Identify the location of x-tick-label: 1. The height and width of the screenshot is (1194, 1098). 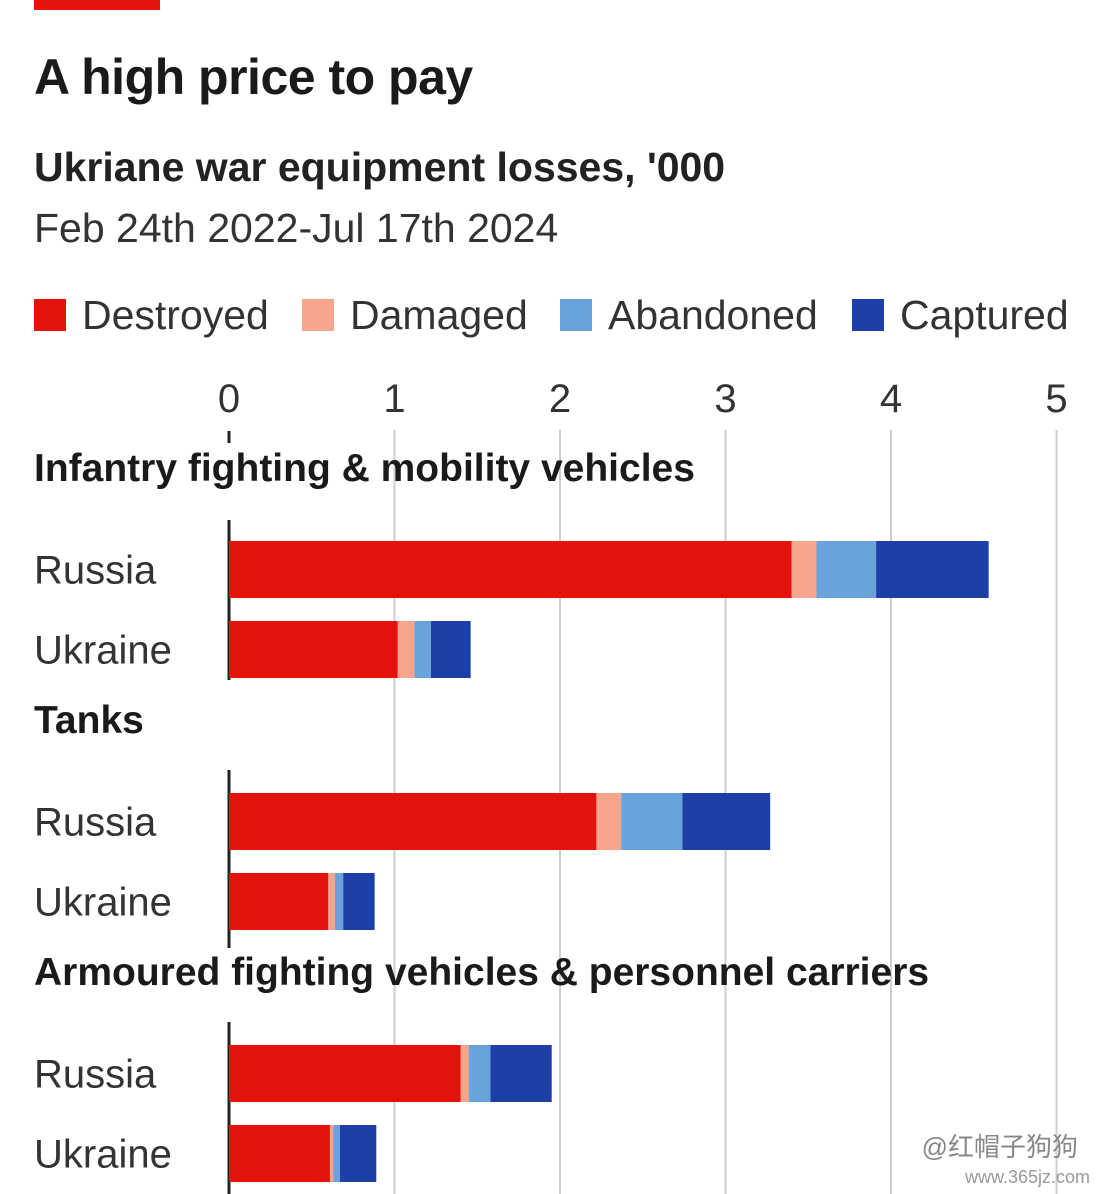
(394, 399).